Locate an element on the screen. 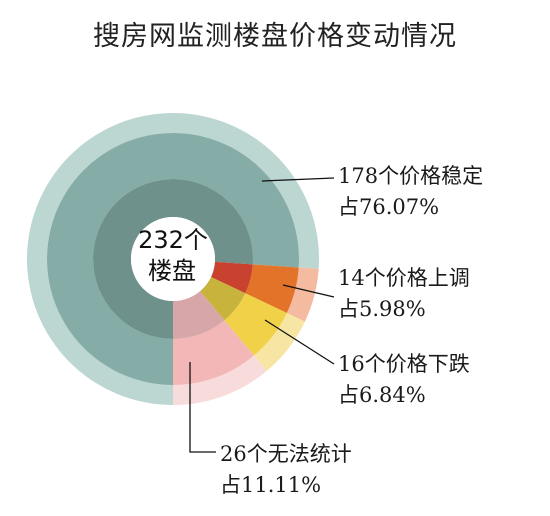 The image size is (550, 516). slice-2-middle-ring is located at coordinates (255, 324).